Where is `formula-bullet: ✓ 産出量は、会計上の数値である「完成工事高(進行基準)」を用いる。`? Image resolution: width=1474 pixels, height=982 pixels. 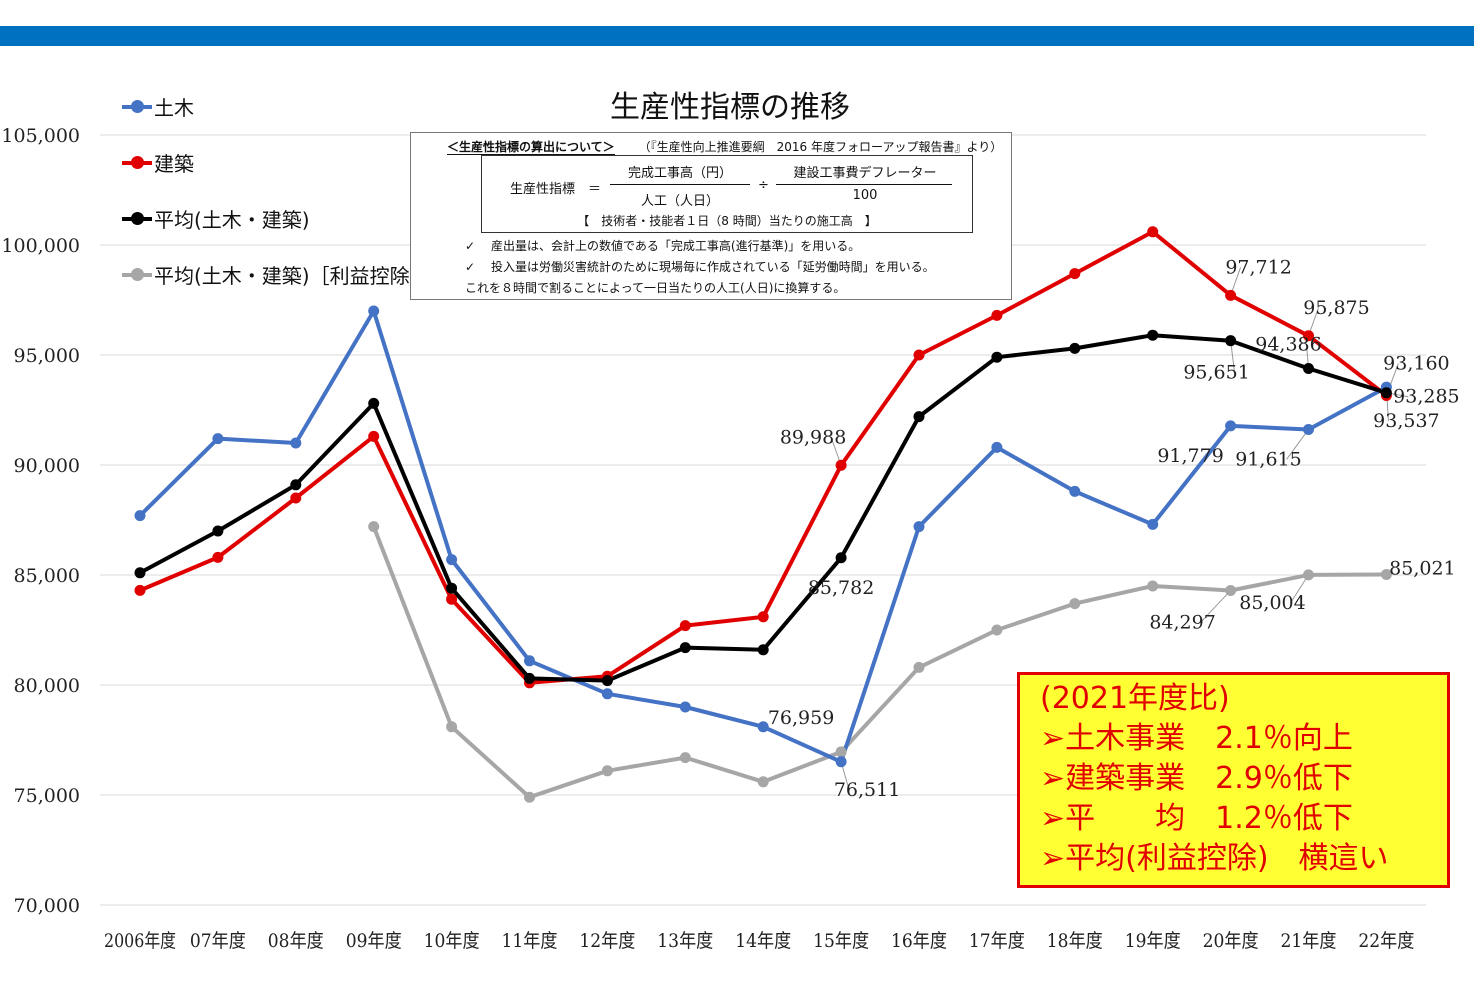 formula-bullet: ✓ 産出量は、会計上の数値である「完成工事高(進行基準)」を用いる。 is located at coordinates (662, 245).